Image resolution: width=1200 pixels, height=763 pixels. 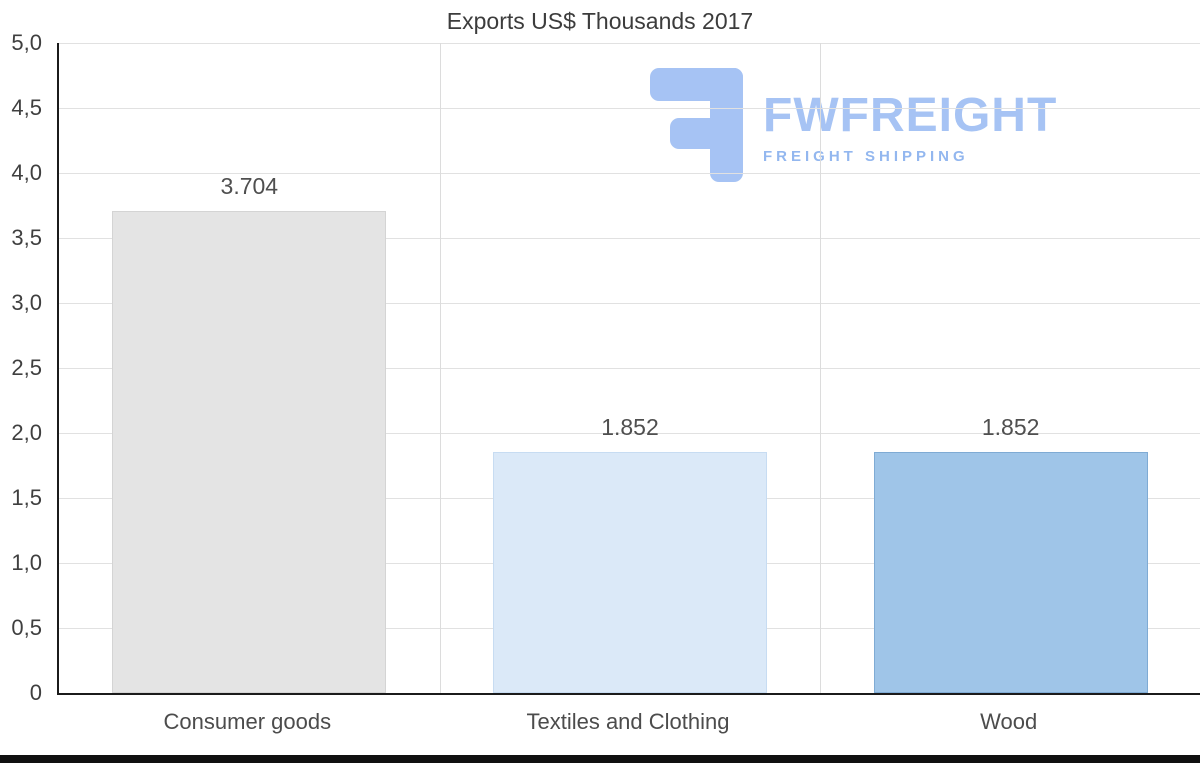 I want to click on y-tick-label: 2,0, so click(x=26, y=432).